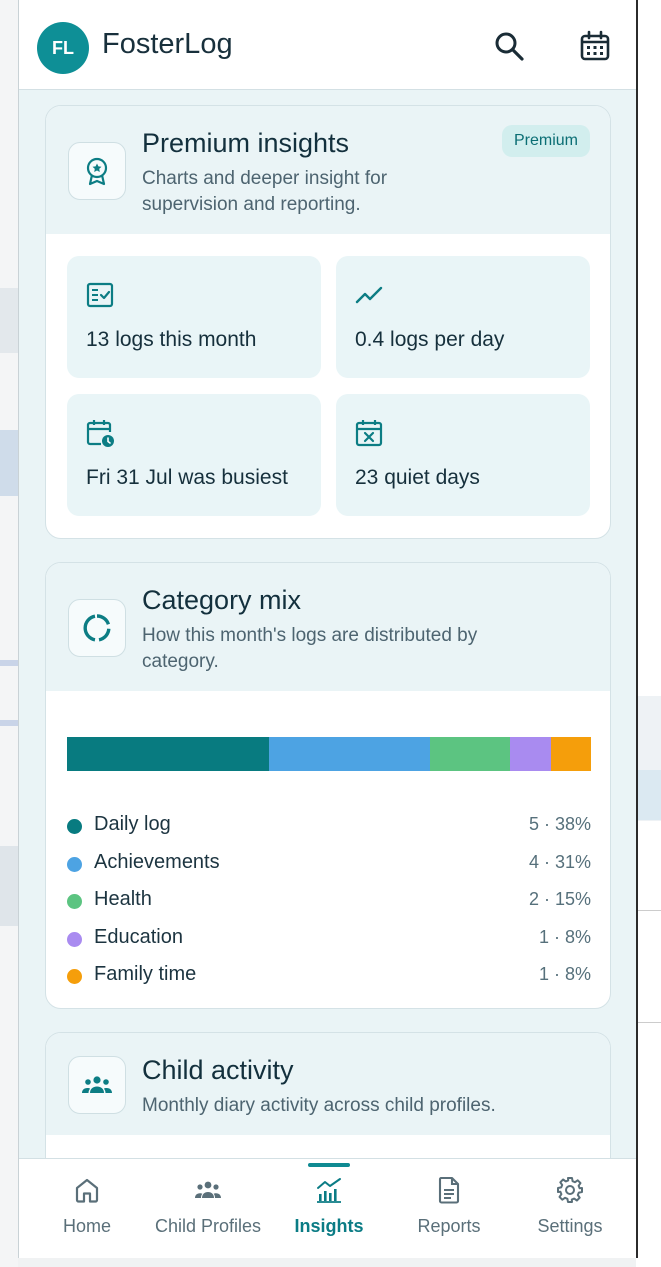 The width and height of the screenshot is (661, 1267). What do you see at coordinates (329, 944) in the screenshot?
I see `legend-item: Education 1 · 8%` at bounding box center [329, 944].